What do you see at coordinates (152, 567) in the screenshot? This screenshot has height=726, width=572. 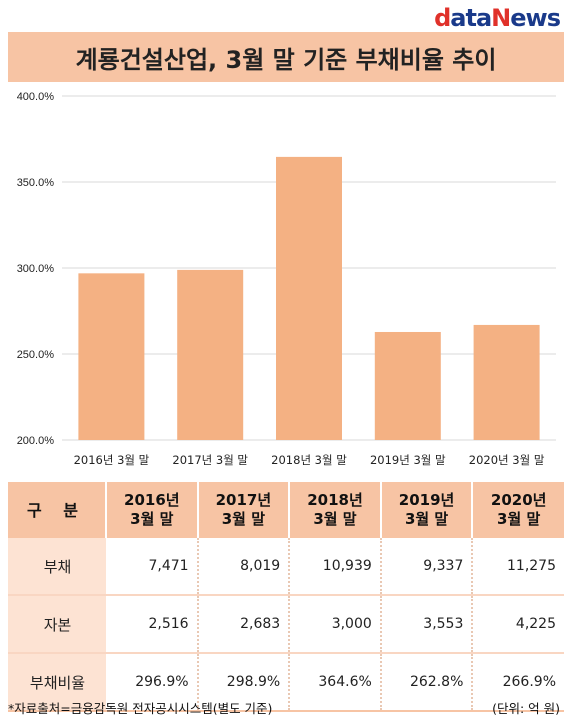 I see `table-cell: 7,471` at bounding box center [152, 567].